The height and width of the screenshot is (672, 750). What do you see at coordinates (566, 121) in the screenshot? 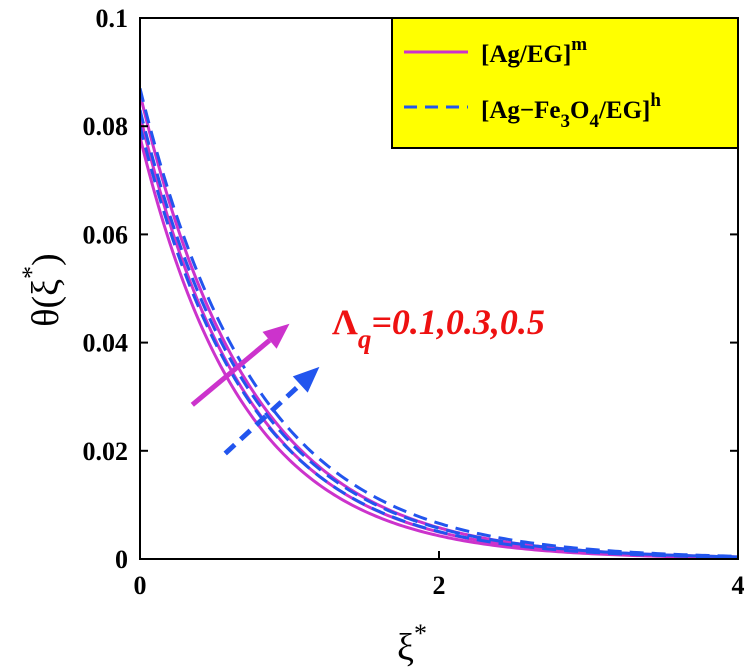
I see `legend-text-part: 3` at bounding box center [566, 121].